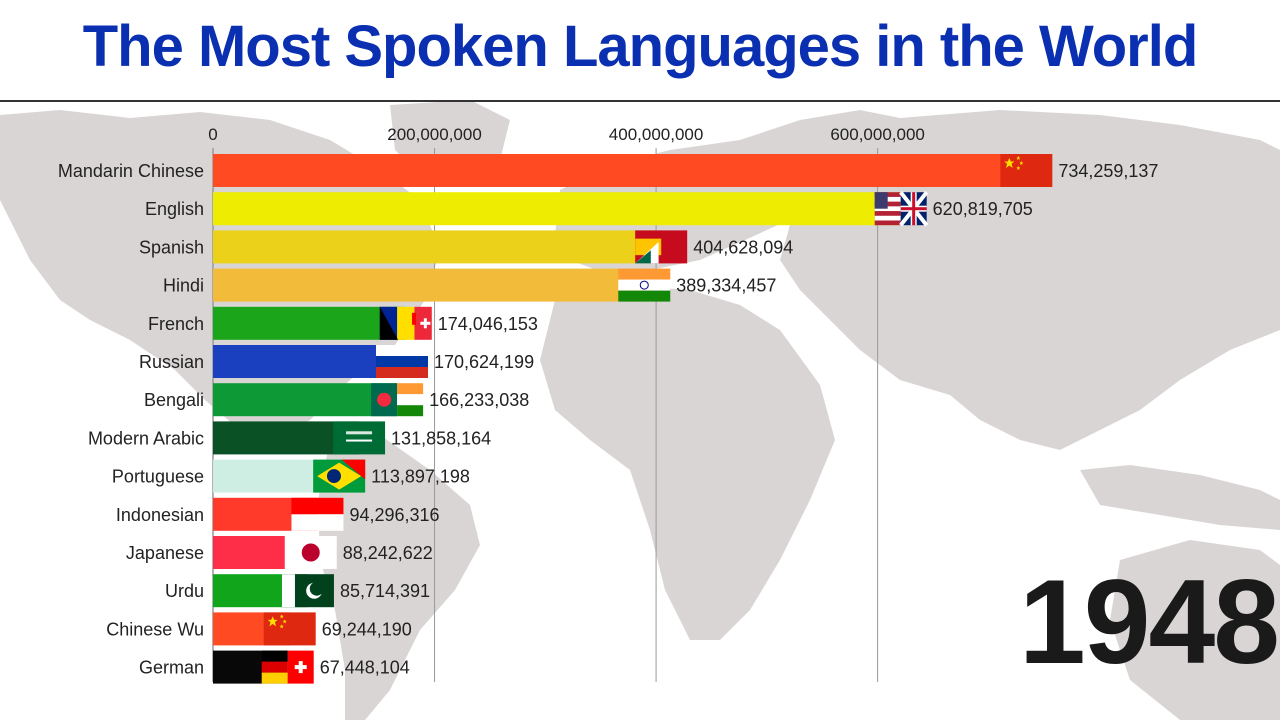  What do you see at coordinates (279, 552) in the screenshot?
I see `bar-row: Japanese 88,242,622` at bounding box center [279, 552].